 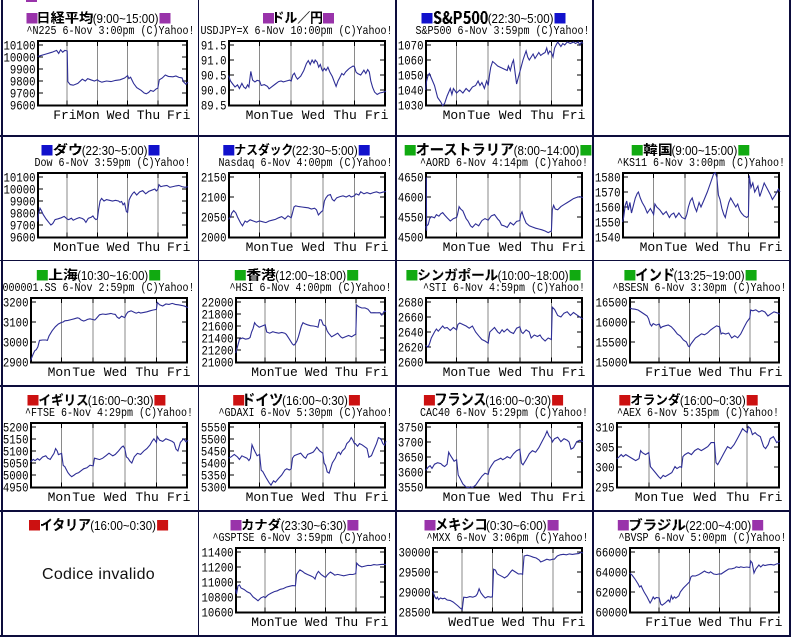 What do you see at coordinates (411, 488) in the screenshot?
I see `svg-text: 3550` at bounding box center [411, 488].